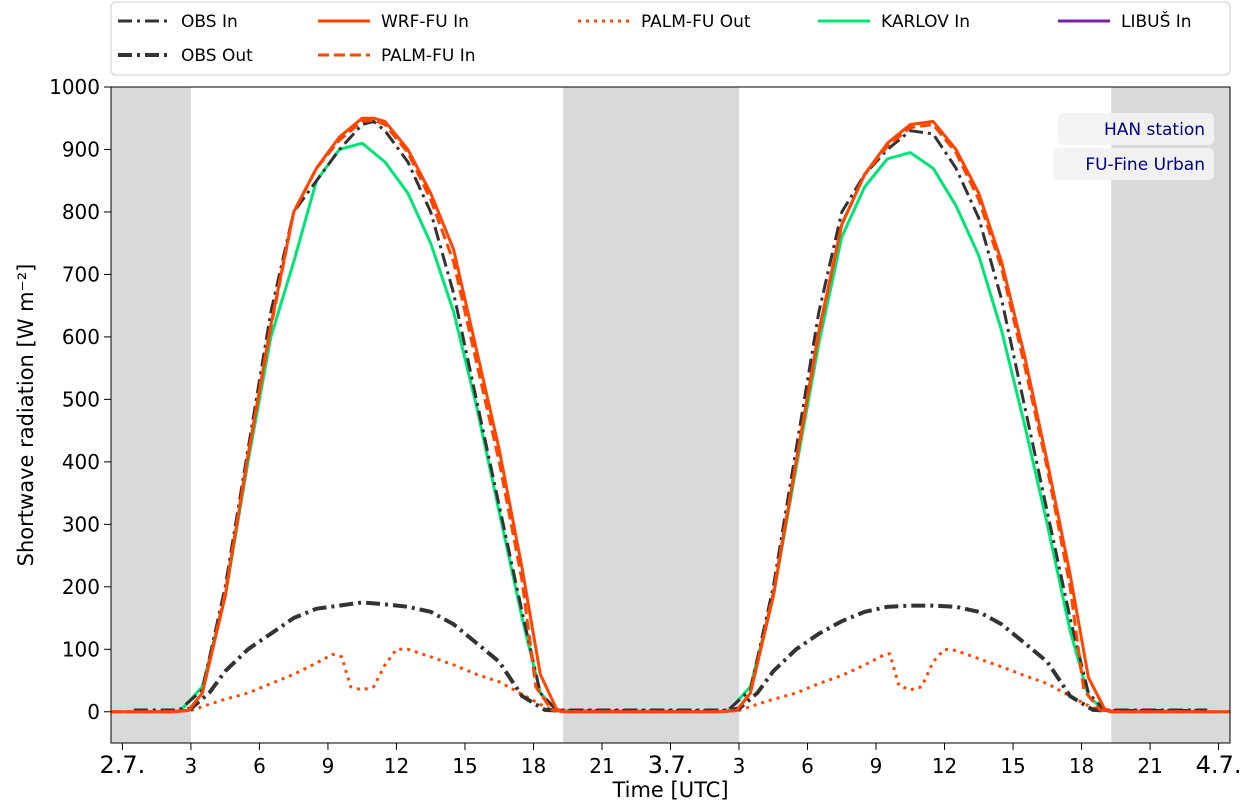 The image size is (1256, 802). I want to click on annotation-label: HAN station, so click(1154, 130).